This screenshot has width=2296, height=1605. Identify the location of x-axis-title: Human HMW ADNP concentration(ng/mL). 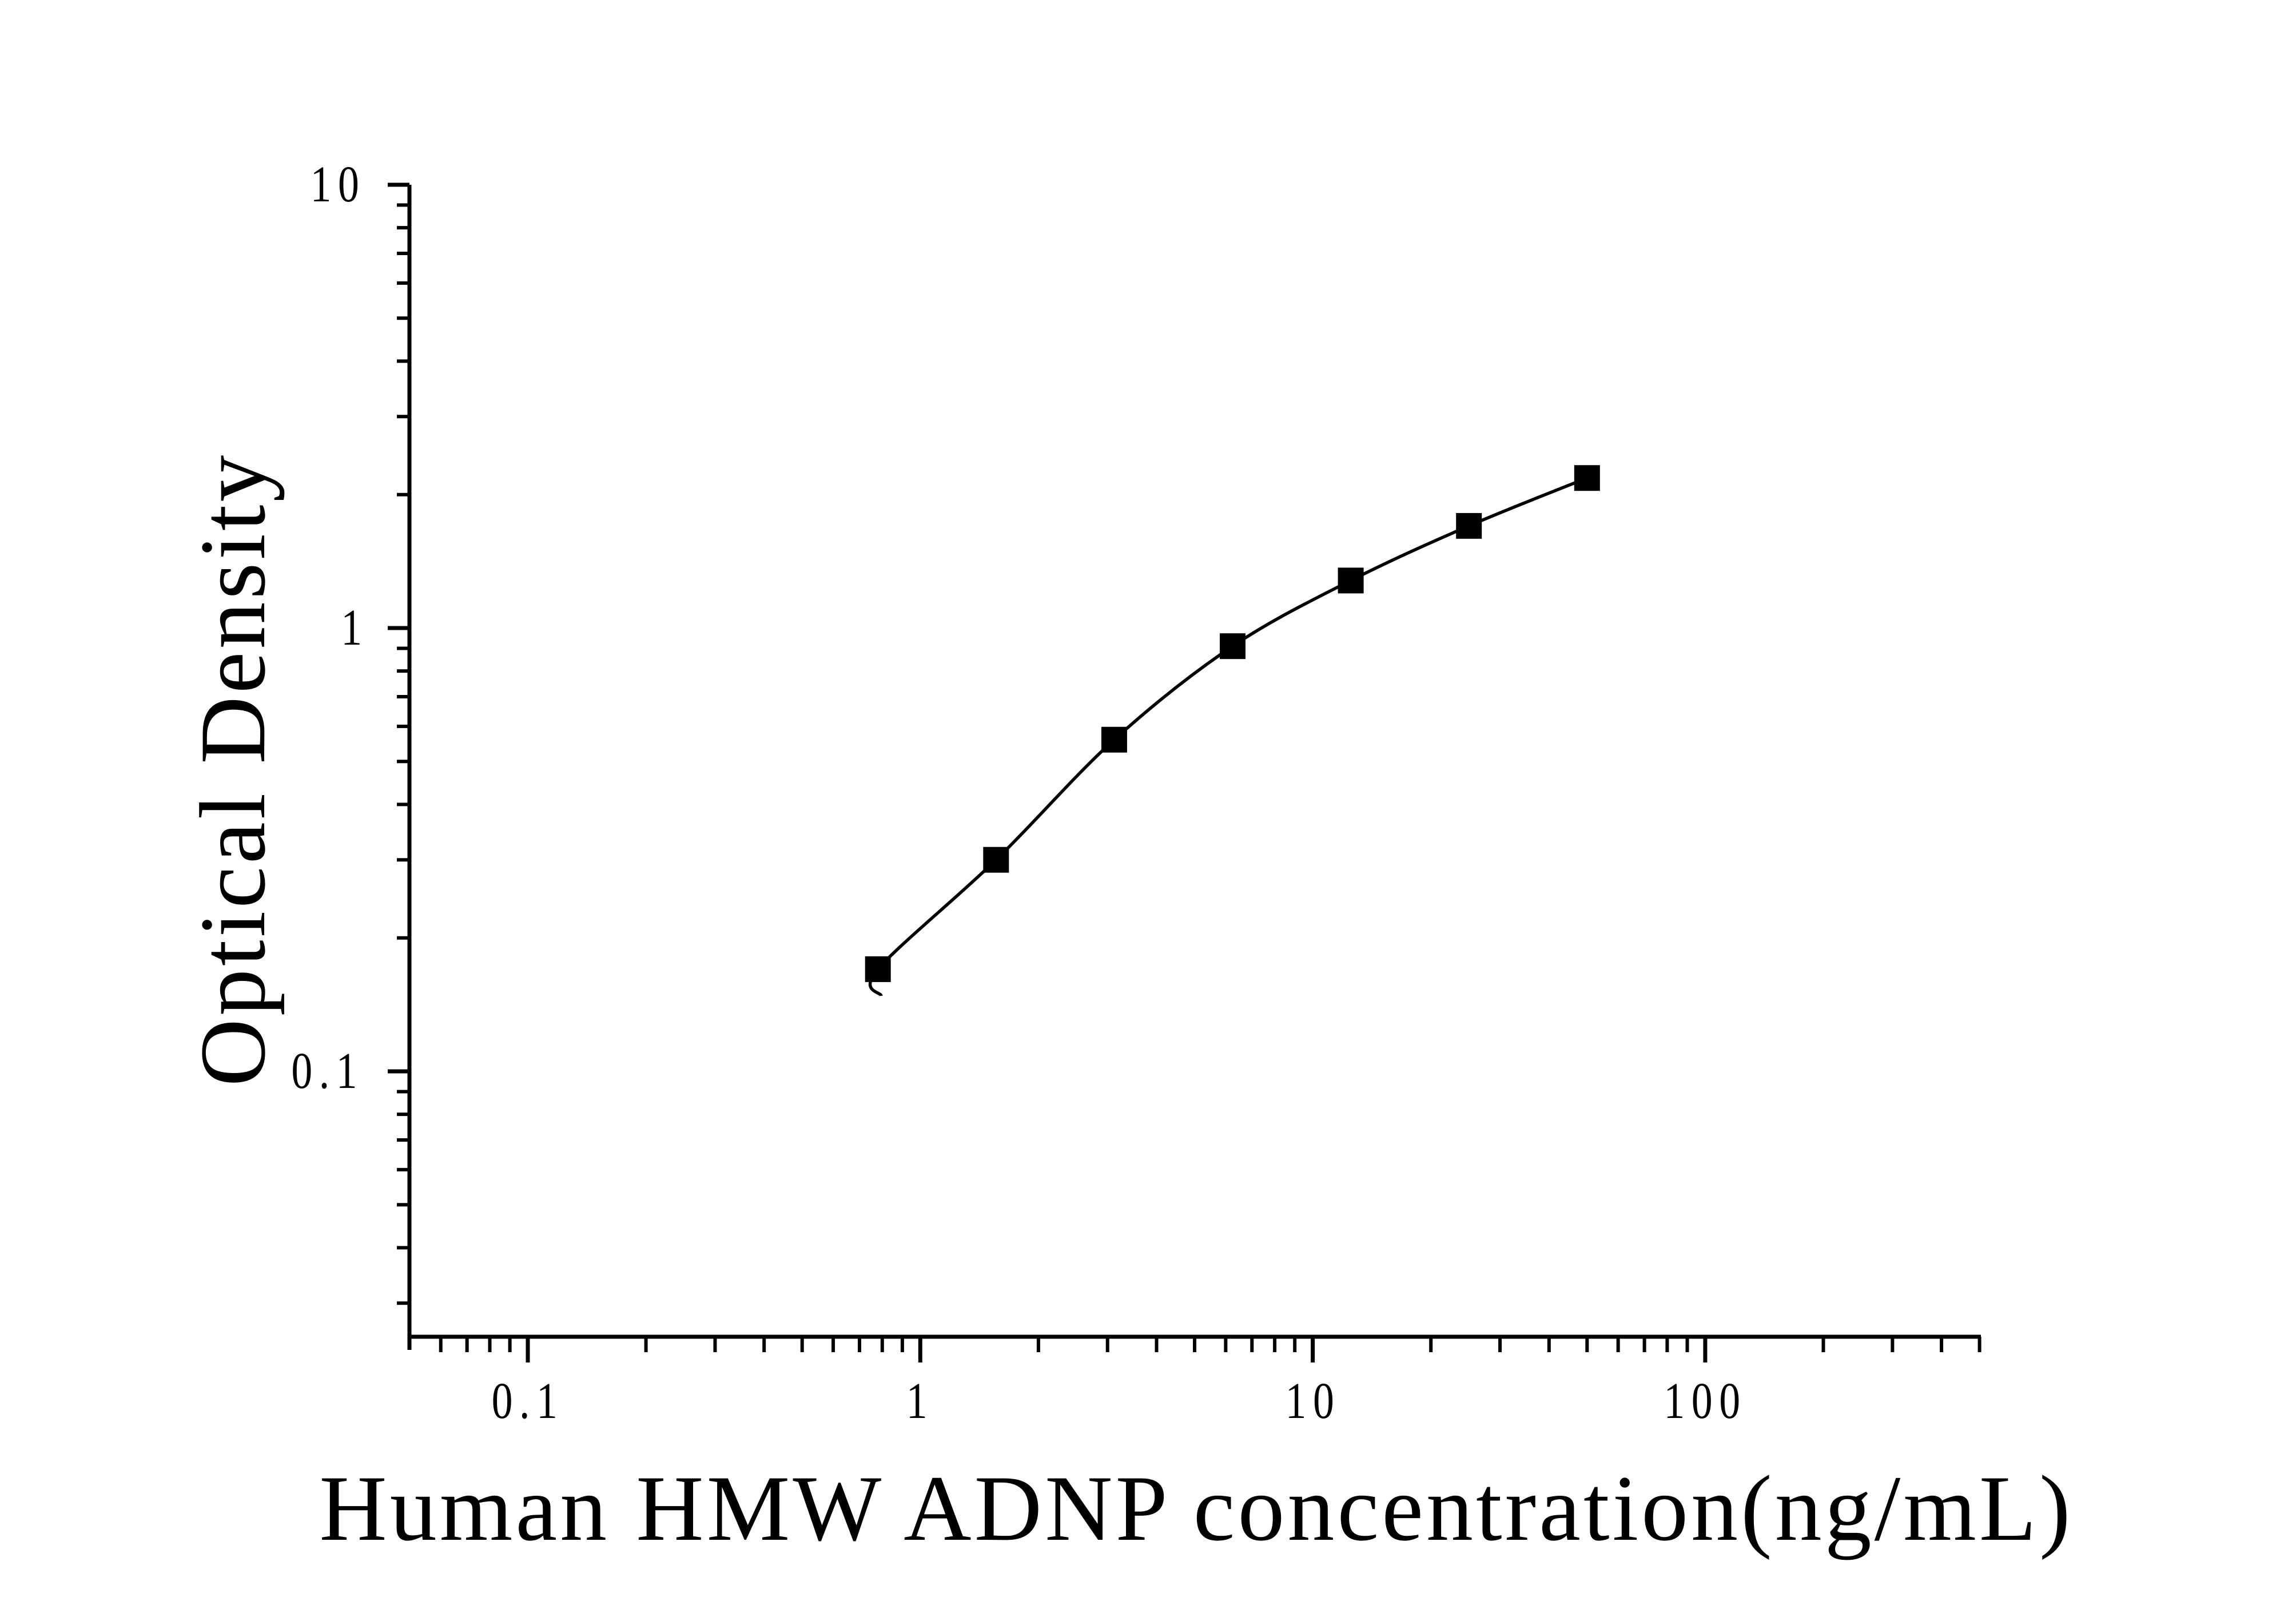
(1196, 1508).